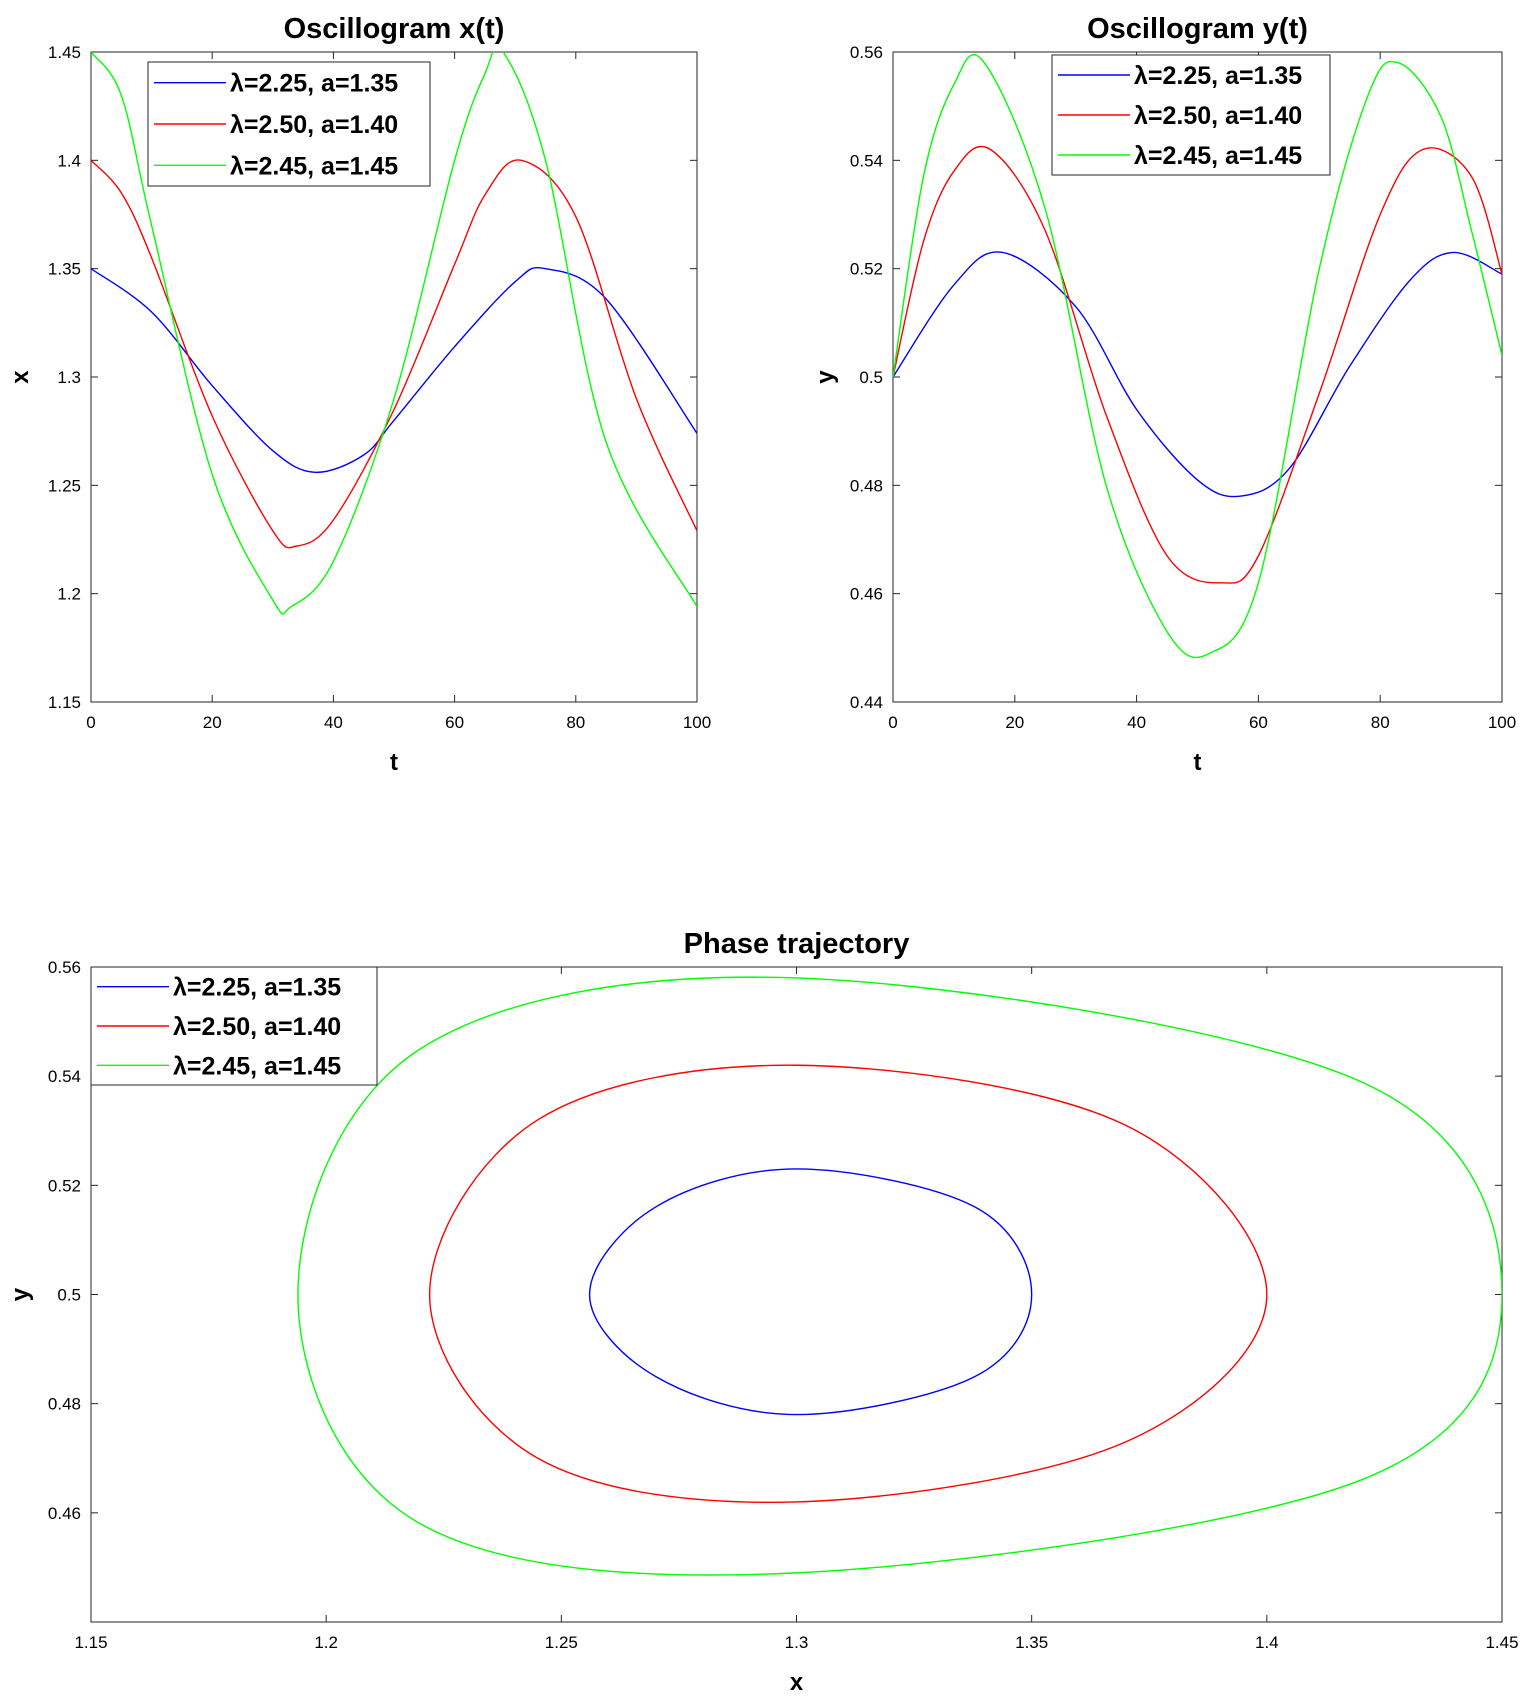  I want to click on y-axis-label: x, so click(20, 377).